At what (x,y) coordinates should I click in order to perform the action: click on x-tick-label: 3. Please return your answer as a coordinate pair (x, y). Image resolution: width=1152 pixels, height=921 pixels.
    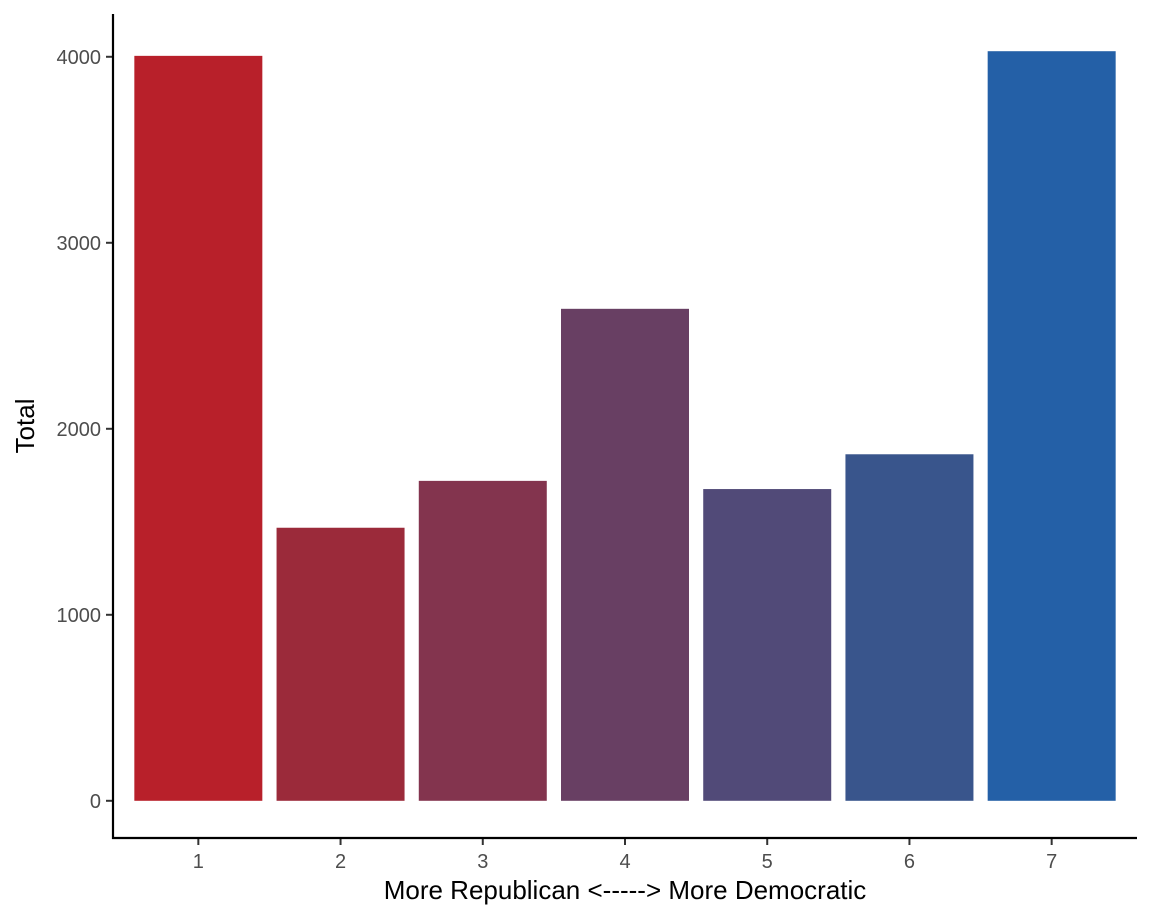
    Looking at the image, I should click on (482, 862).